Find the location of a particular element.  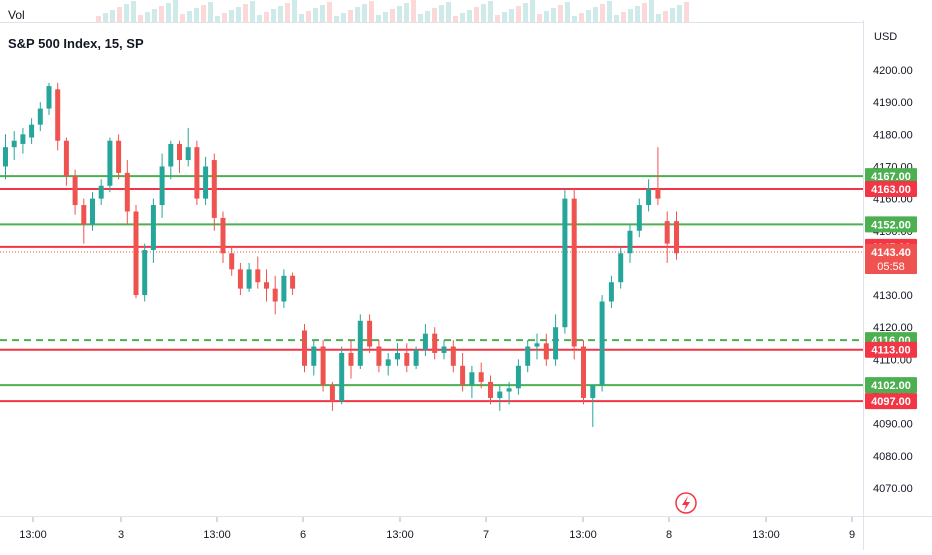

time-tick-label: 7 is located at coordinates (486, 535).